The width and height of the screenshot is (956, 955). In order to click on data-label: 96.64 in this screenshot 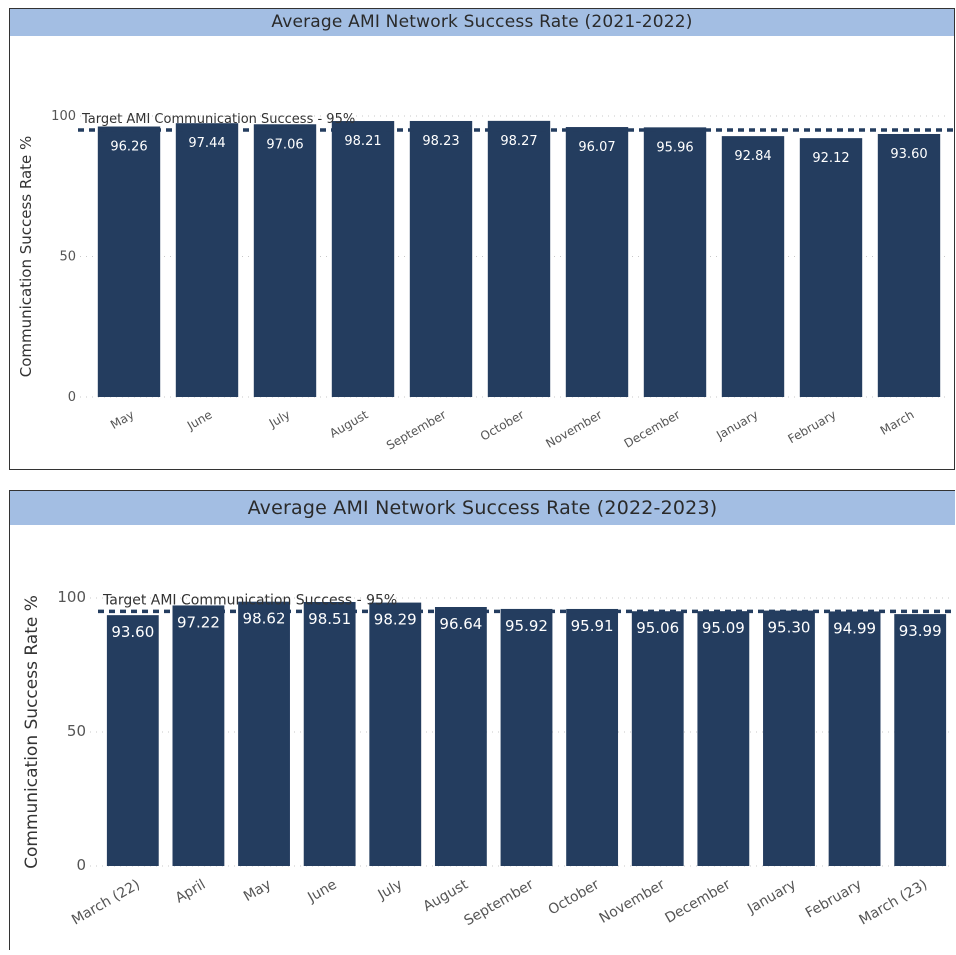, I will do `click(460, 624)`.